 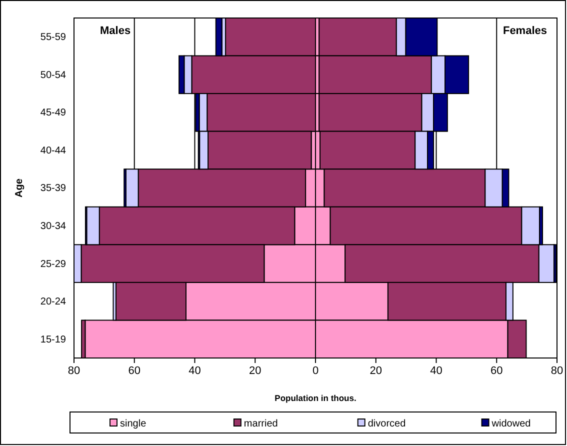 What do you see at coordinates (261, 424) in the screenshot?
I see `legend-label: married` at bounding box center [261, 424].